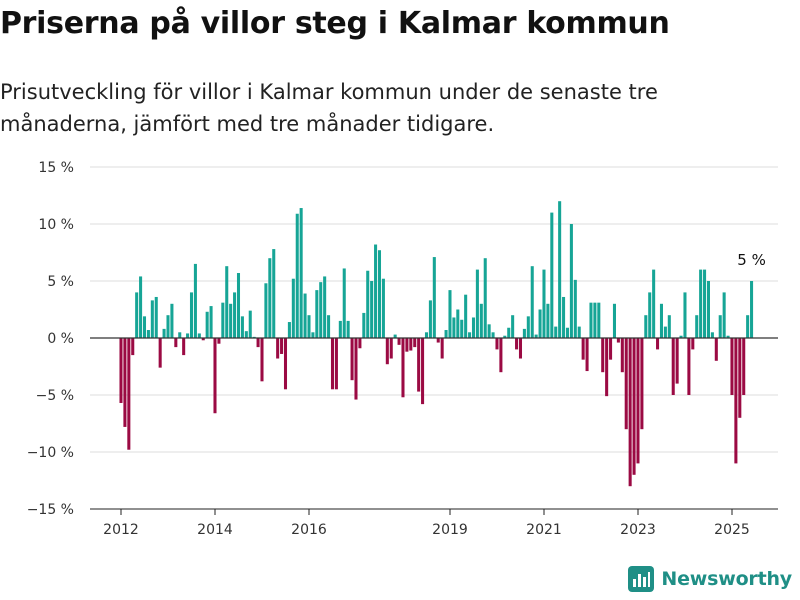 Image resolution: width=800 pixels, height=600 pixels. What do you see at coordinates (60, 282) in the screenshot?
I see `y-tick-label: 5 %` at bounding box center [60, 282].